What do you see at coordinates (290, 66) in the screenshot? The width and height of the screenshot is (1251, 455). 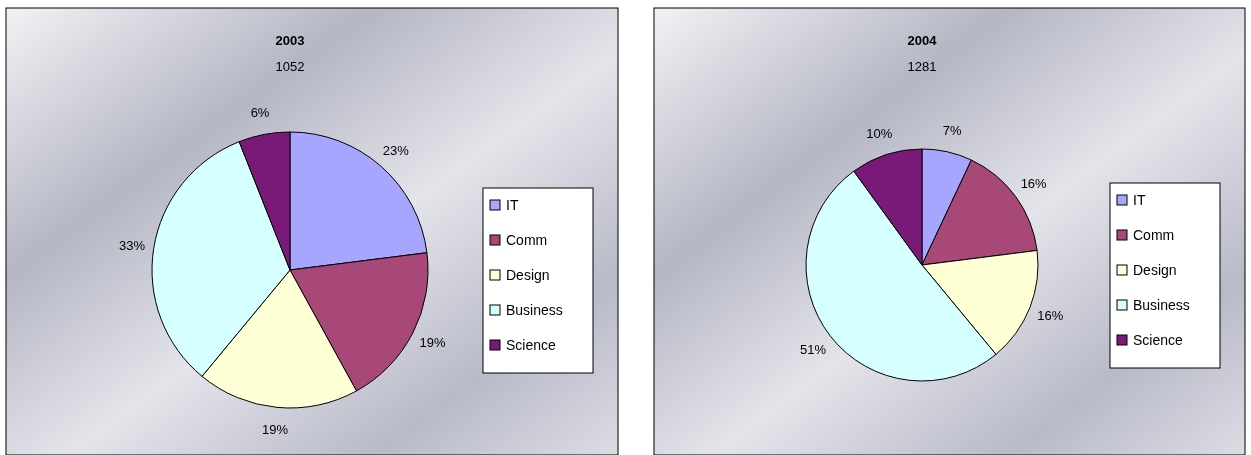 I see `chart-subtitle: 1052` at bounding box center [290, 66].